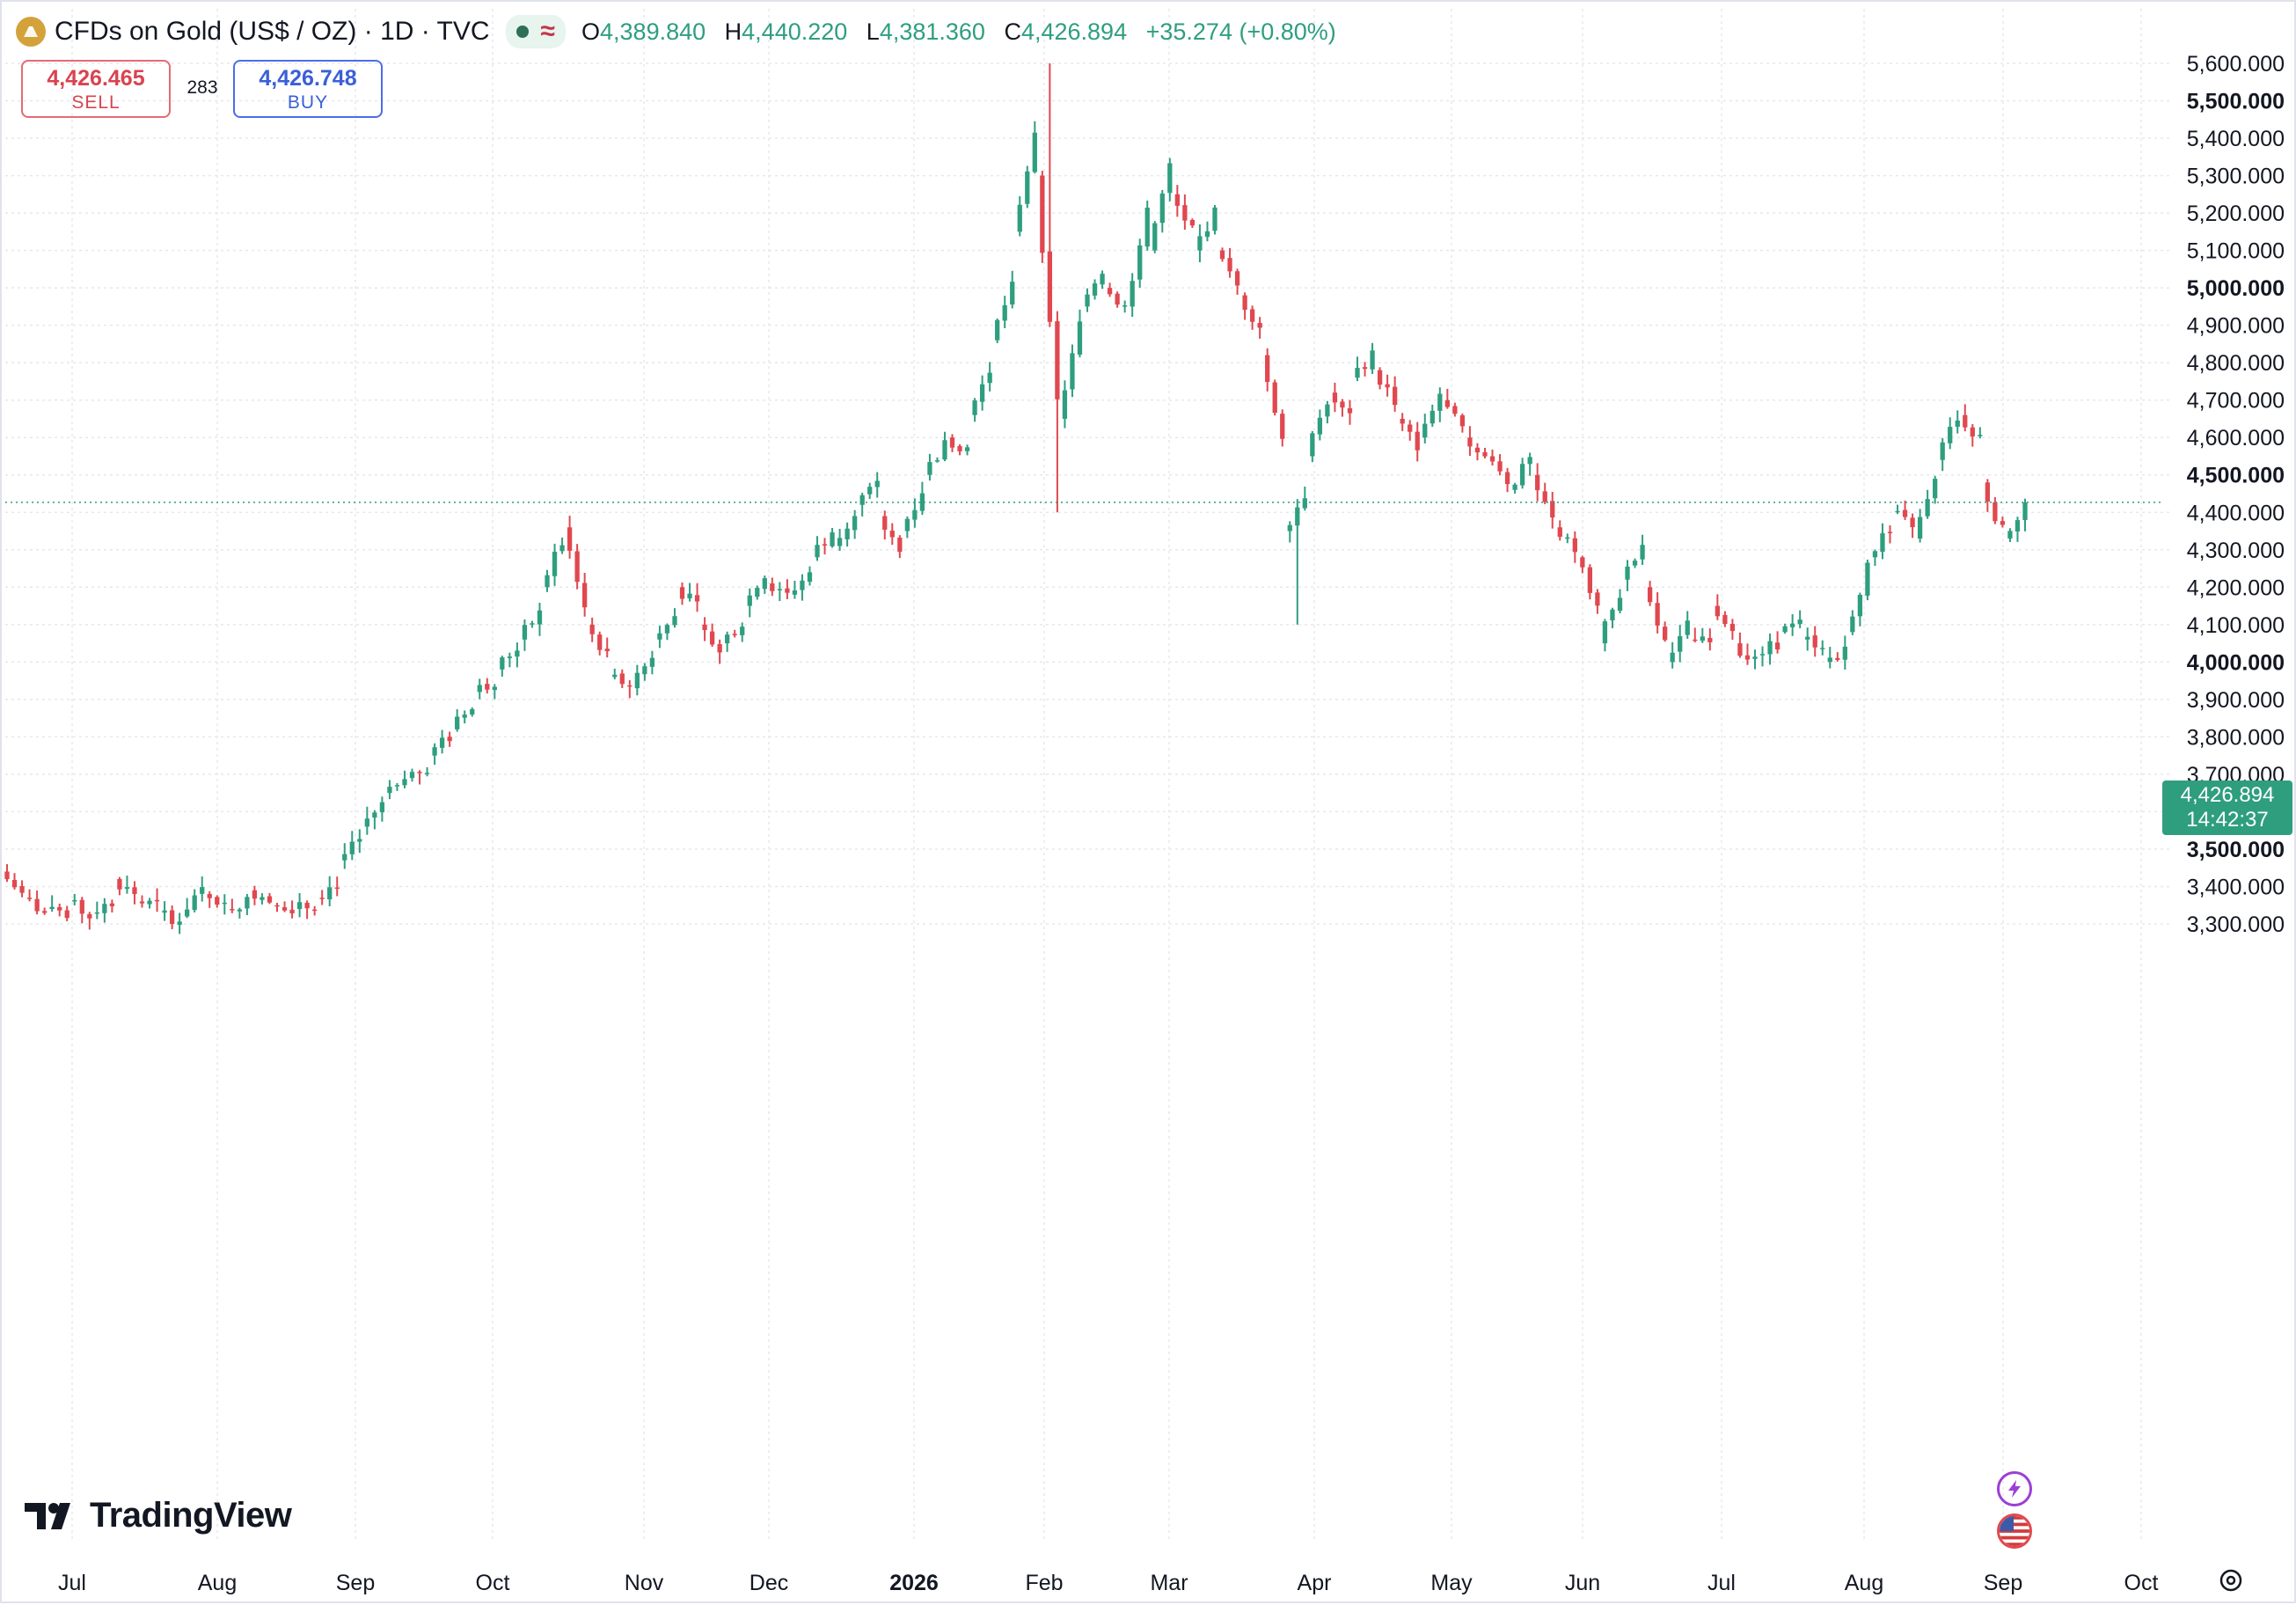  Describe the element at coordinates (272, 32) in the screenshot. I see `symbol-title: CFDs on Gold (US$ / OZ) · 1D · TVC` at that location.